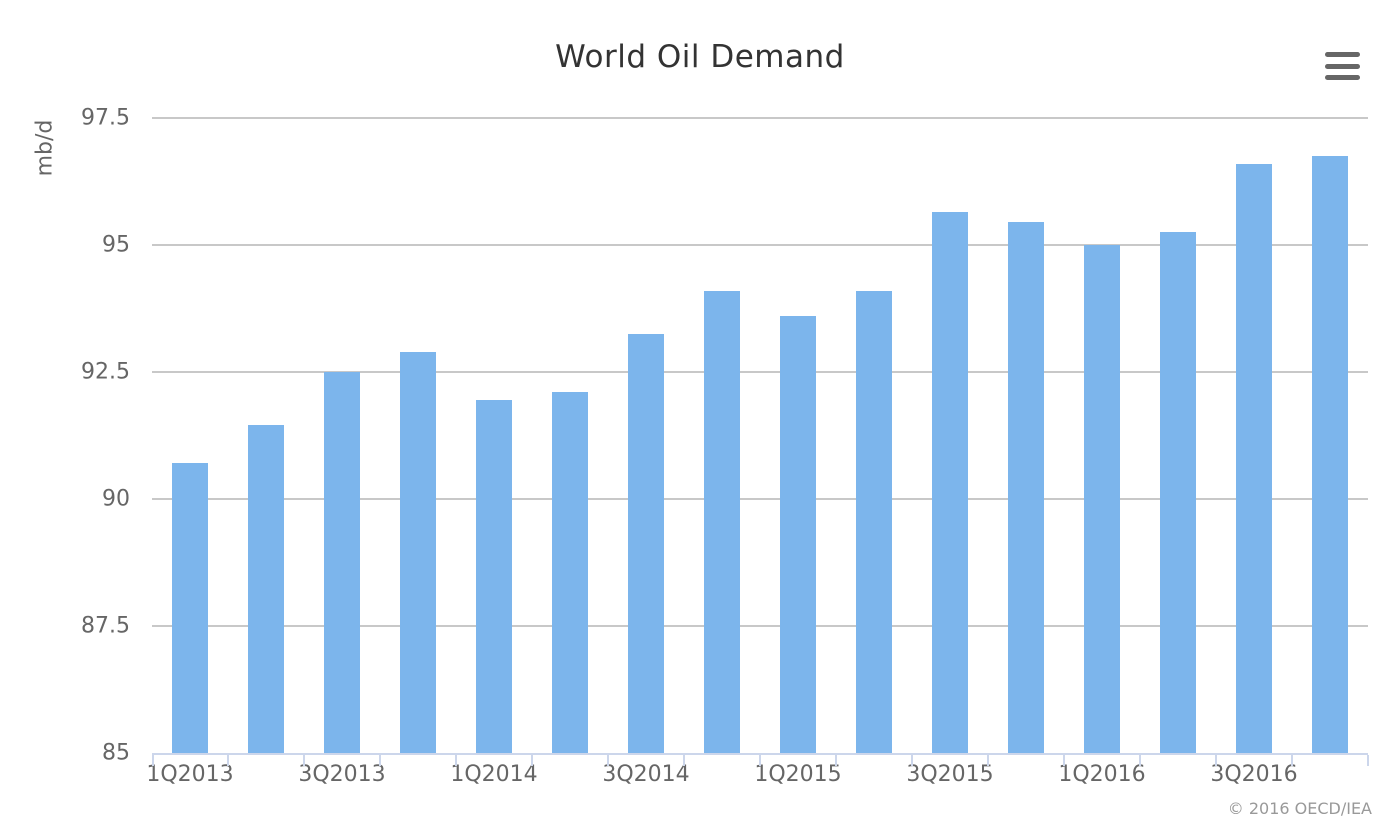 This screenshot has height=830, width=1400. Describe the element at coordinates (646, 774) in the screenshot. I see `x-axis-label: 3Q2014` at that location.